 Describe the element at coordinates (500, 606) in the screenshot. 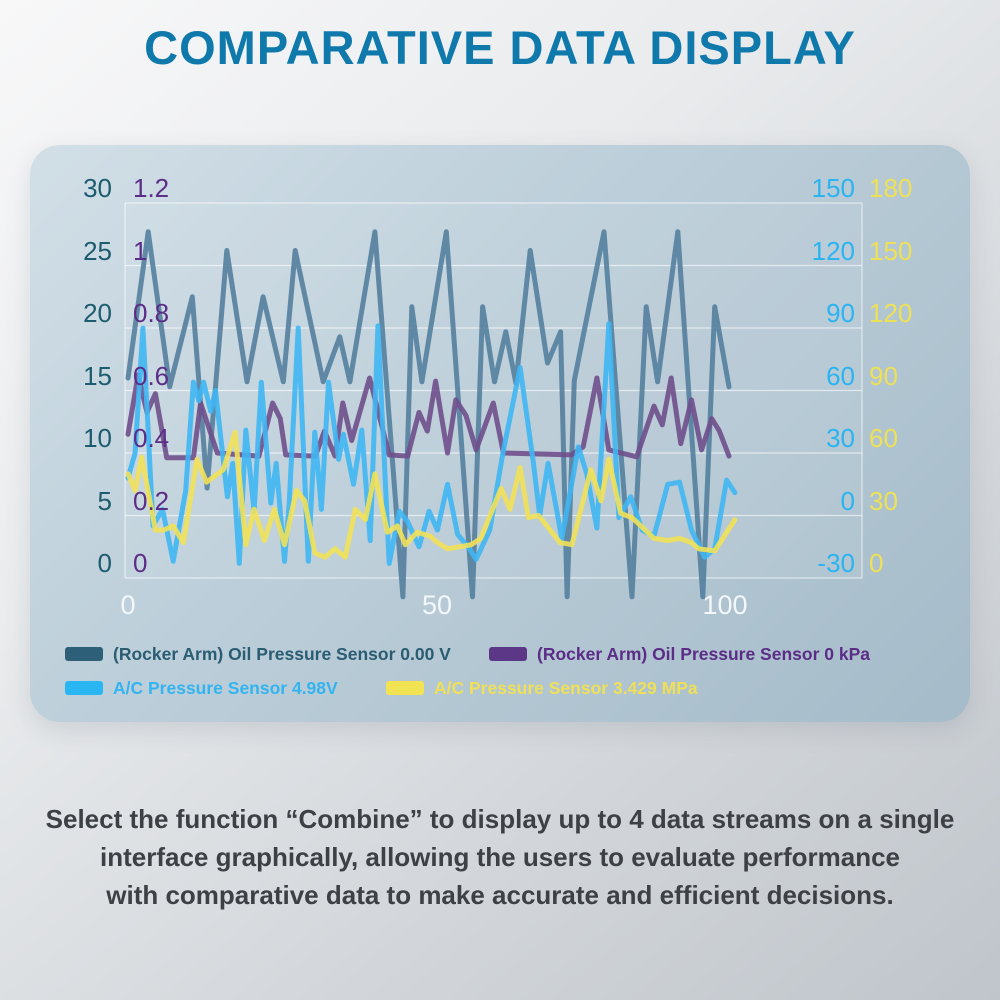

I see `x-axis: 0 50 100` at that location.